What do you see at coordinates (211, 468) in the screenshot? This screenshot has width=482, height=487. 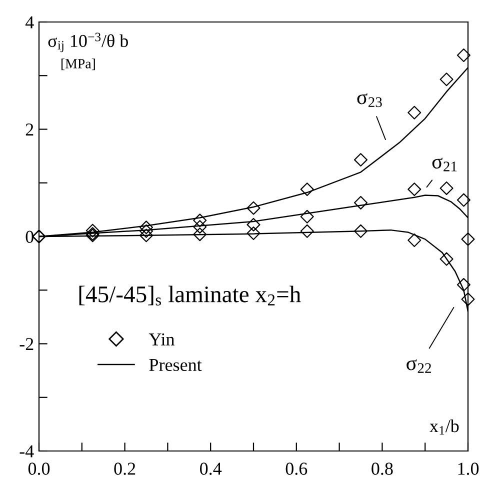 I see `x-tick-label: 0.4` at bounding box center [211, 468].